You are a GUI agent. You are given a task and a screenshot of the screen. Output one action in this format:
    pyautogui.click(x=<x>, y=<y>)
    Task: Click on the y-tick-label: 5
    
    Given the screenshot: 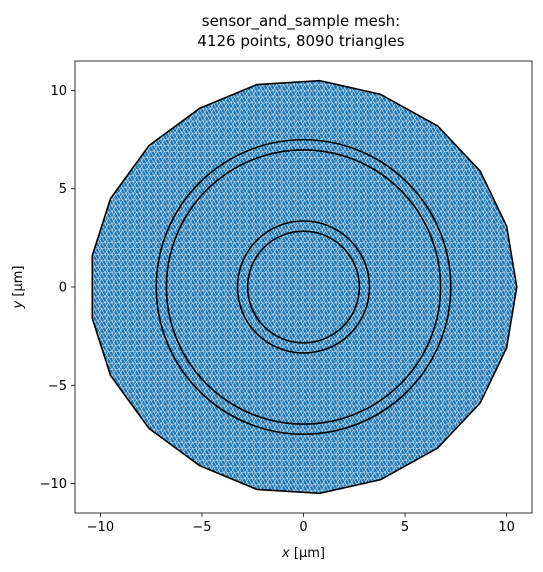 What is the action you would take?
    pyautogui.click(x=63, y=189)
    